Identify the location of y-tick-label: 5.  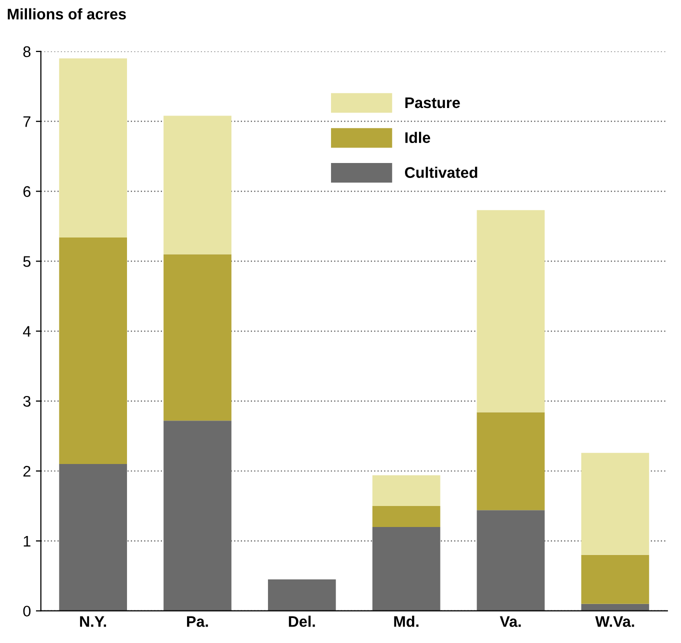
(26, 261).